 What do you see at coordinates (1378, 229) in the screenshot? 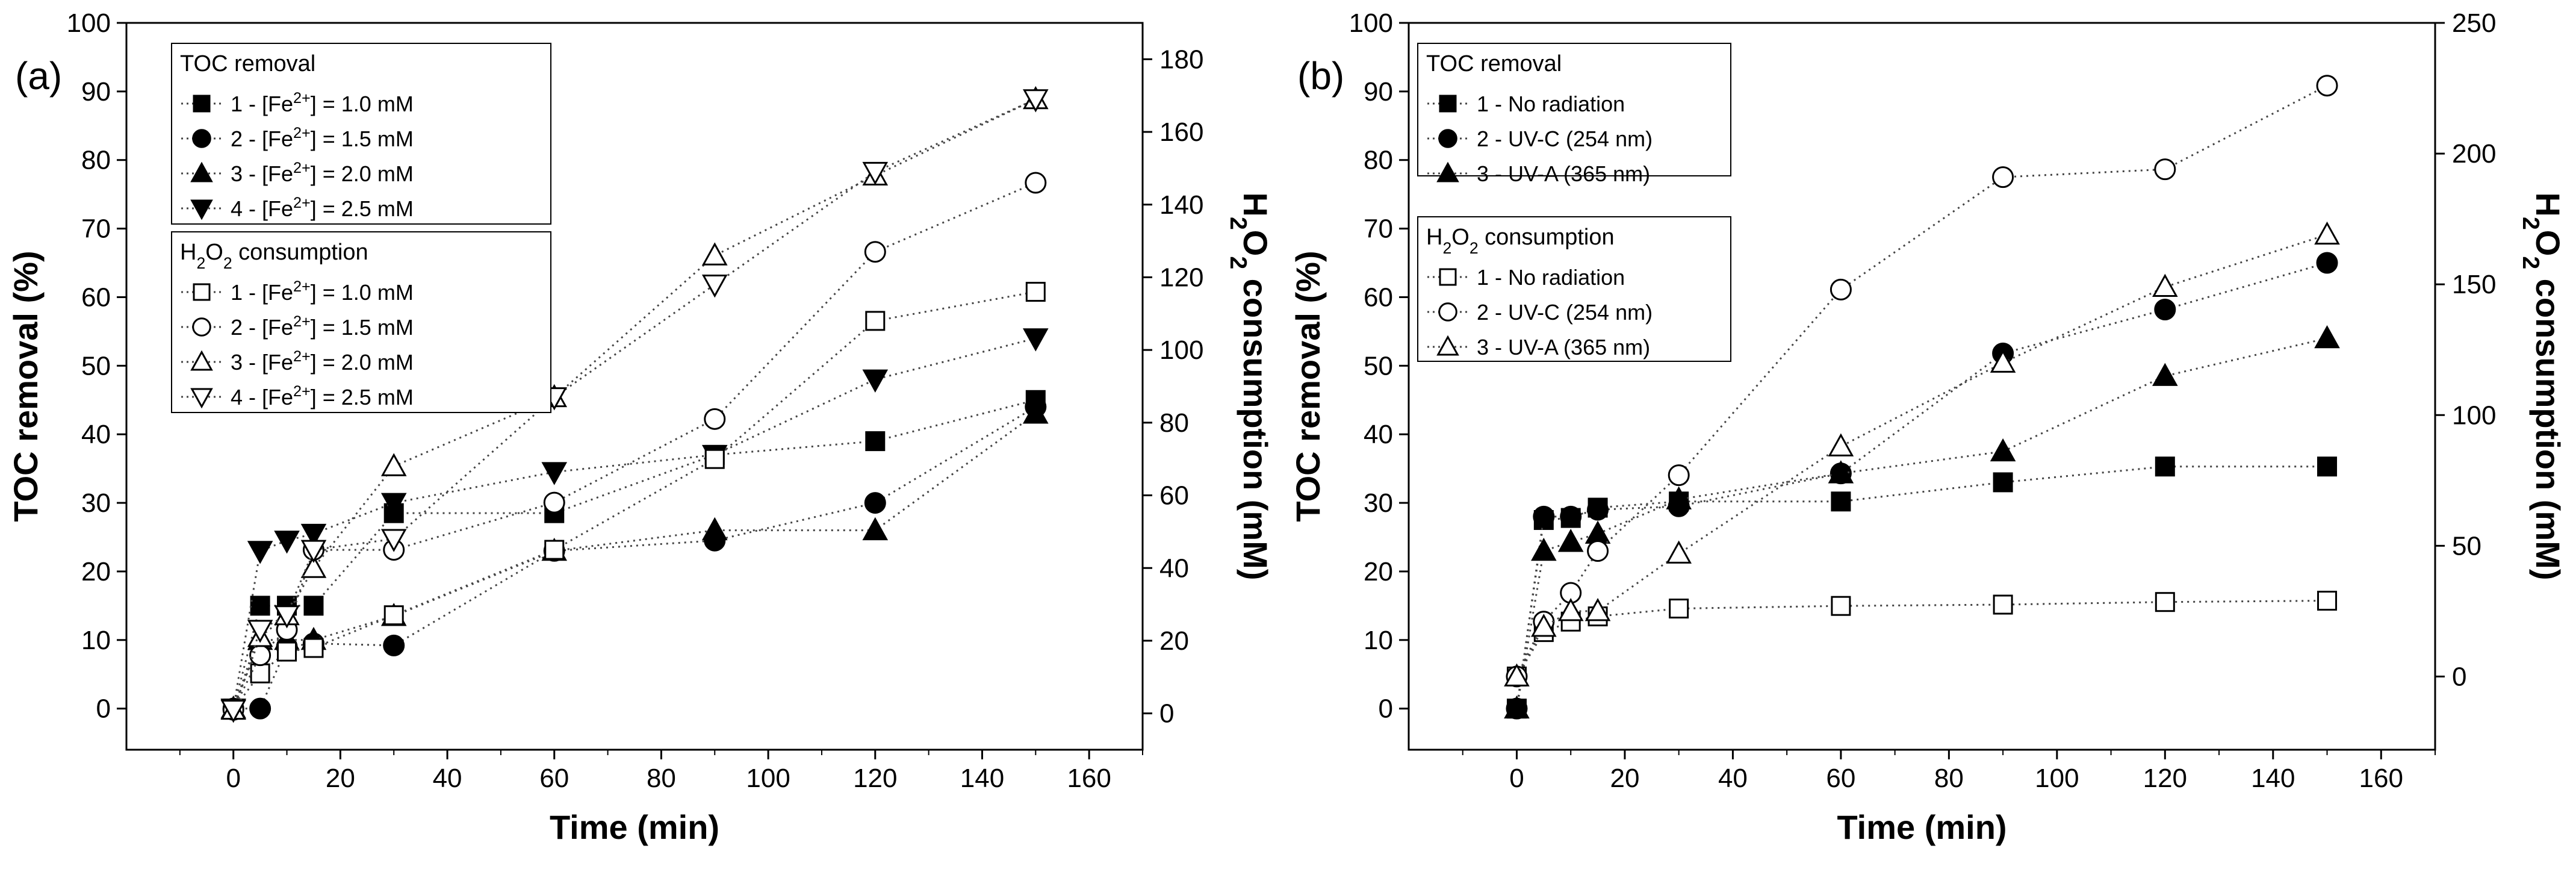
I see `y-tick-label: 70` at bounding box center [1378, 229].